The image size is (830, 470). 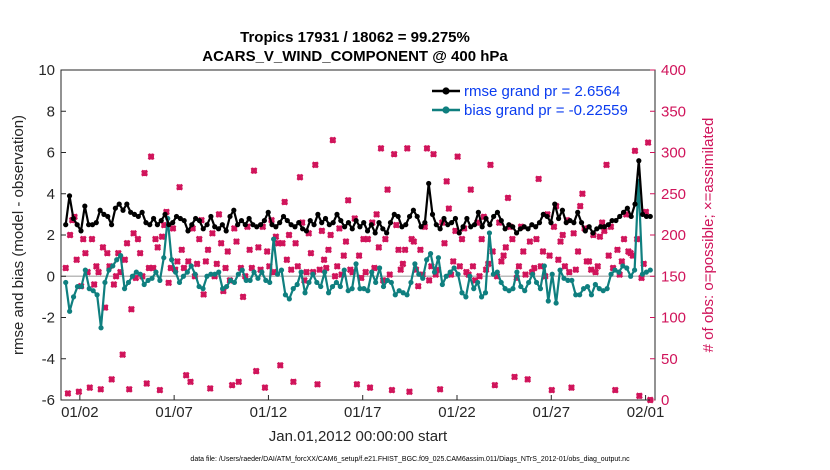 I want to click on x-tick-label: 01/22, so click(x=457, y=412).